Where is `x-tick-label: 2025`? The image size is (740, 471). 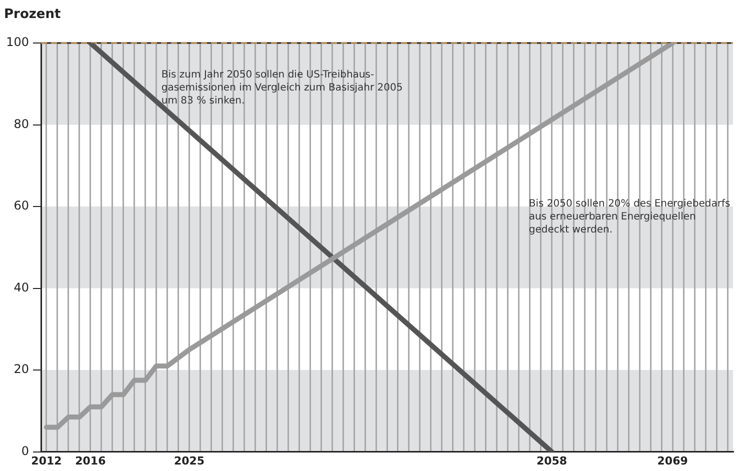 x-tick-label: 2025 is located at coordinates (189, 461).